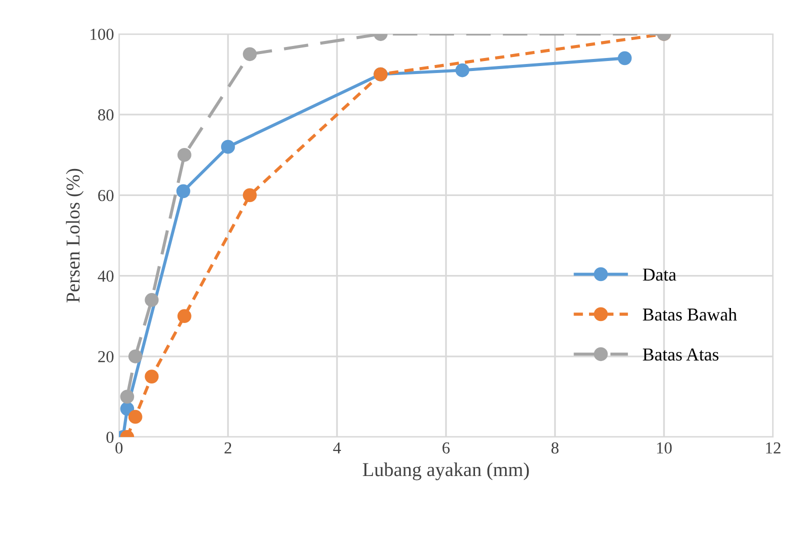 Image resolution: width=796 pixels, height=541 pixels. I want to click on x-tick-label: 0, so click(119, 448).